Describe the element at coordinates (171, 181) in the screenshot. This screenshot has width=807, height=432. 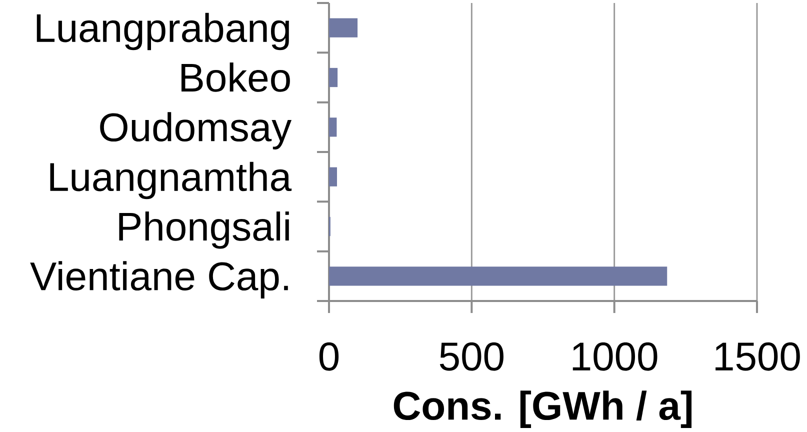
I see `y-tick-label: Luangnamtha` at that location.